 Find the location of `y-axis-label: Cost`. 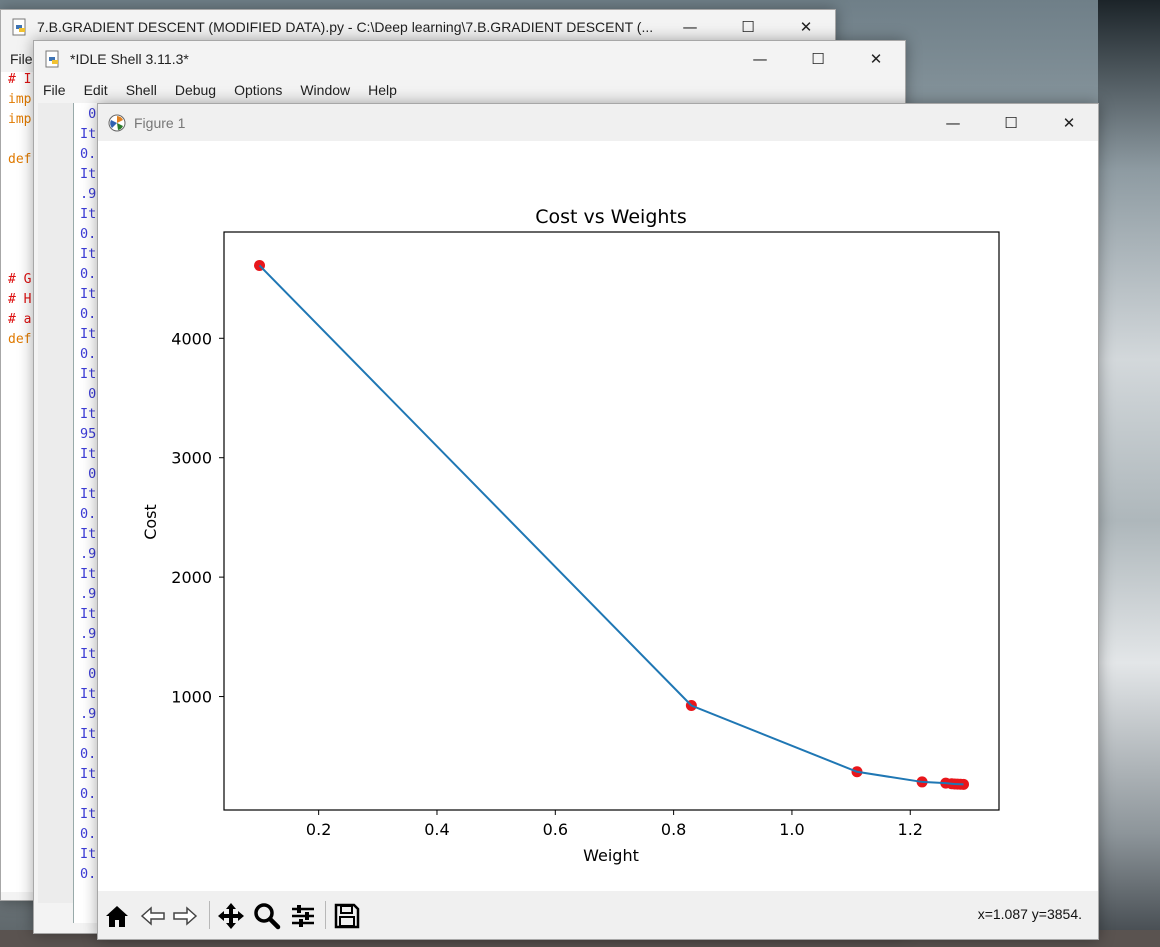

y-axis-label: Cost is located at coordinates (150, 522).